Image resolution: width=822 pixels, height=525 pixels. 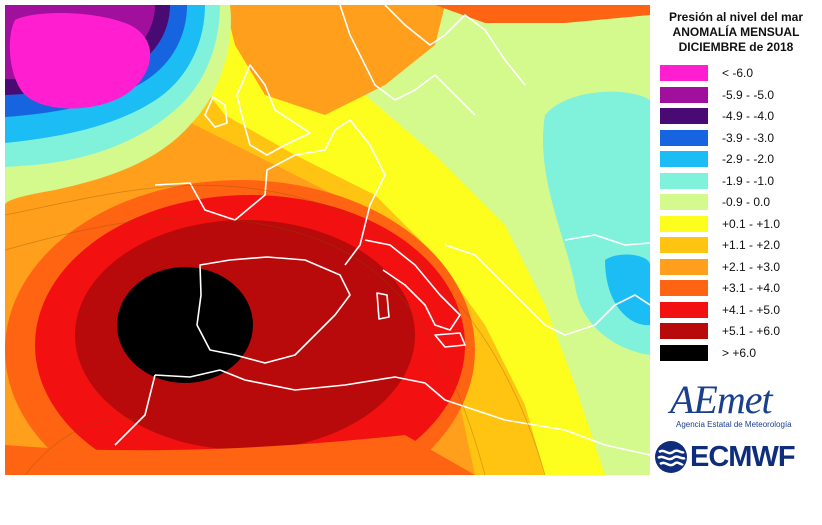 I want to click on legend-row: -4.9 - -4.0, so click(x=740, y=116).